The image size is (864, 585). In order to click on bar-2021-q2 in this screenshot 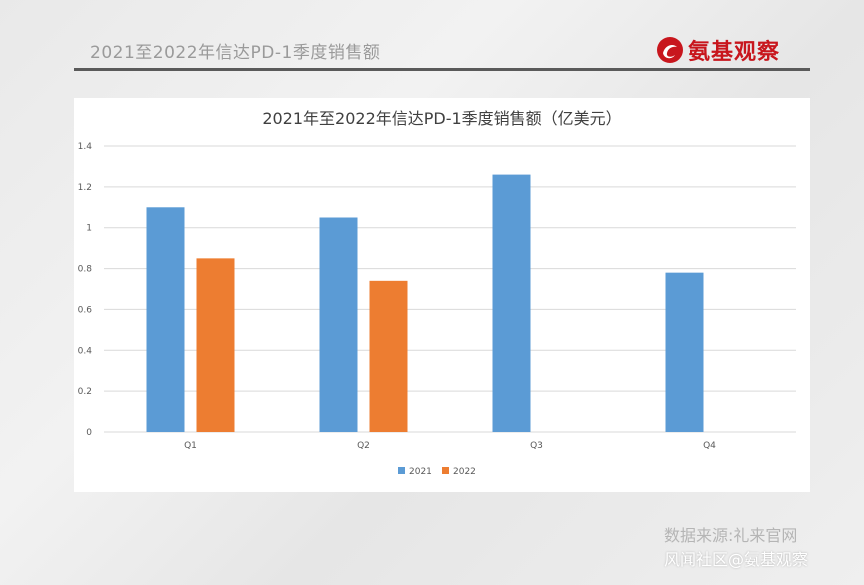, I will do `click(338, 324)`.